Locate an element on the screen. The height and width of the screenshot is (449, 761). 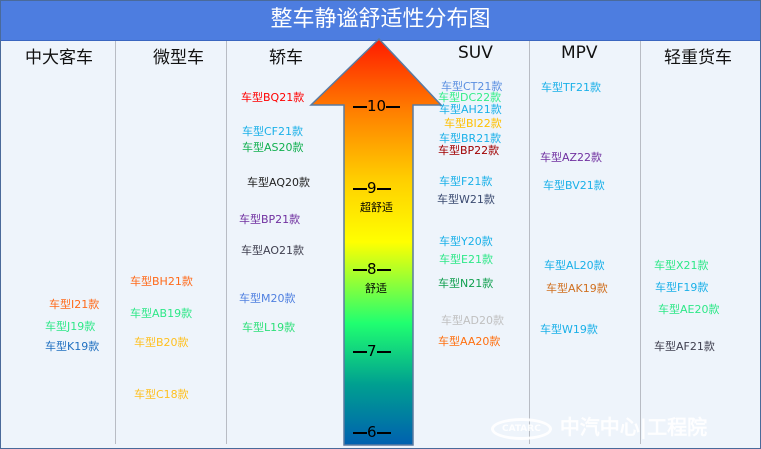
model-label-suv: 车型BI22款 is located at coordinates (473, 123).